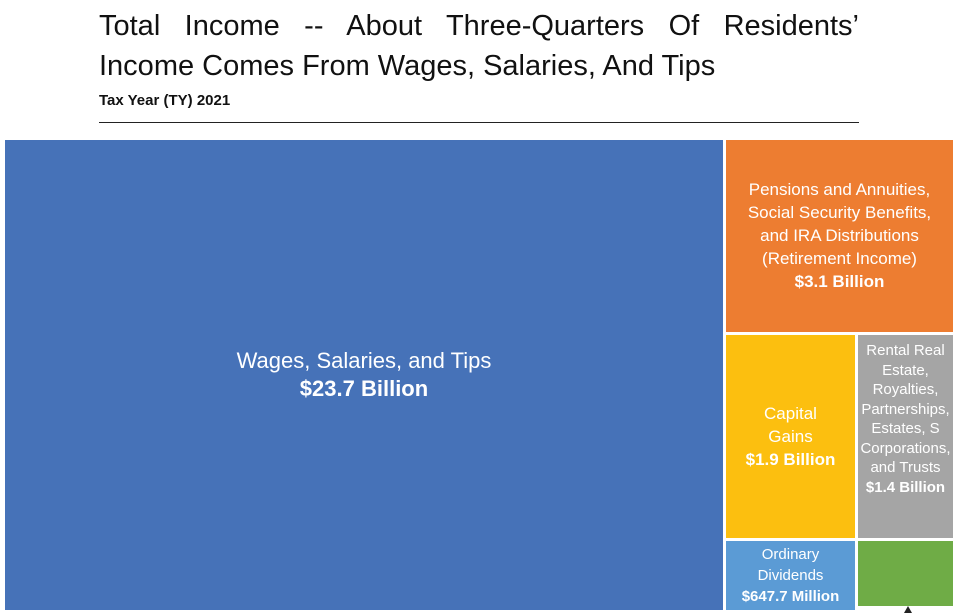  Describe the element at coordinates (364, 360) in the screenshot. I see `tile-wages-label: Wages, Salaries, and Tips` at that location.